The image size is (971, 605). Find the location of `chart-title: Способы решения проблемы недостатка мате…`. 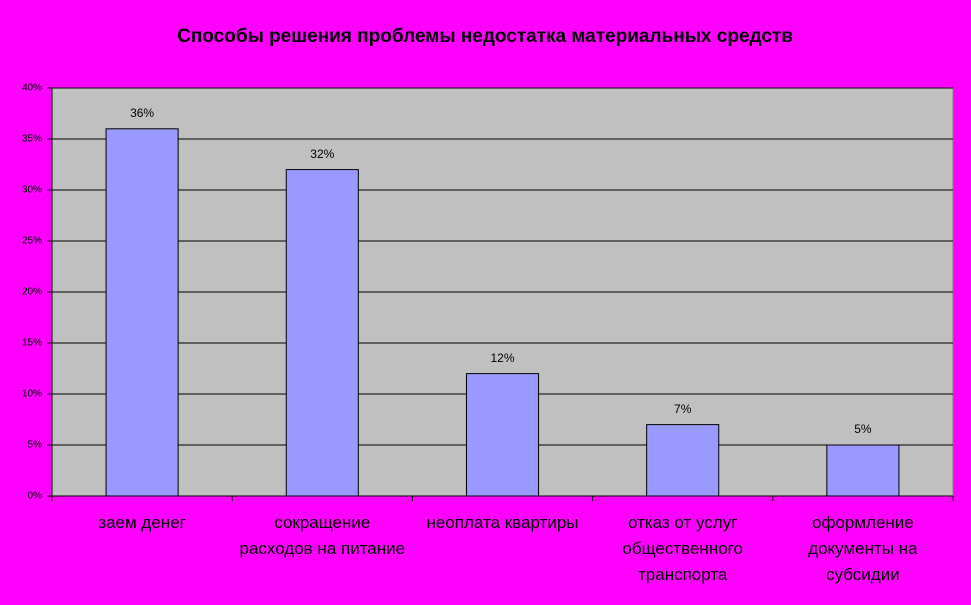

chart-title: Способы решения проблемы недостатка мате… is located at coordinates (485, 36).